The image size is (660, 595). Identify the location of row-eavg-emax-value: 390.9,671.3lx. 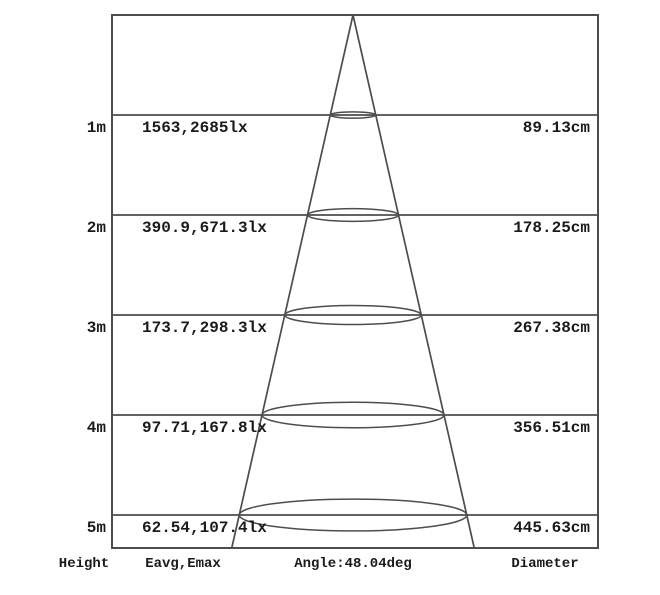
(204, 228).